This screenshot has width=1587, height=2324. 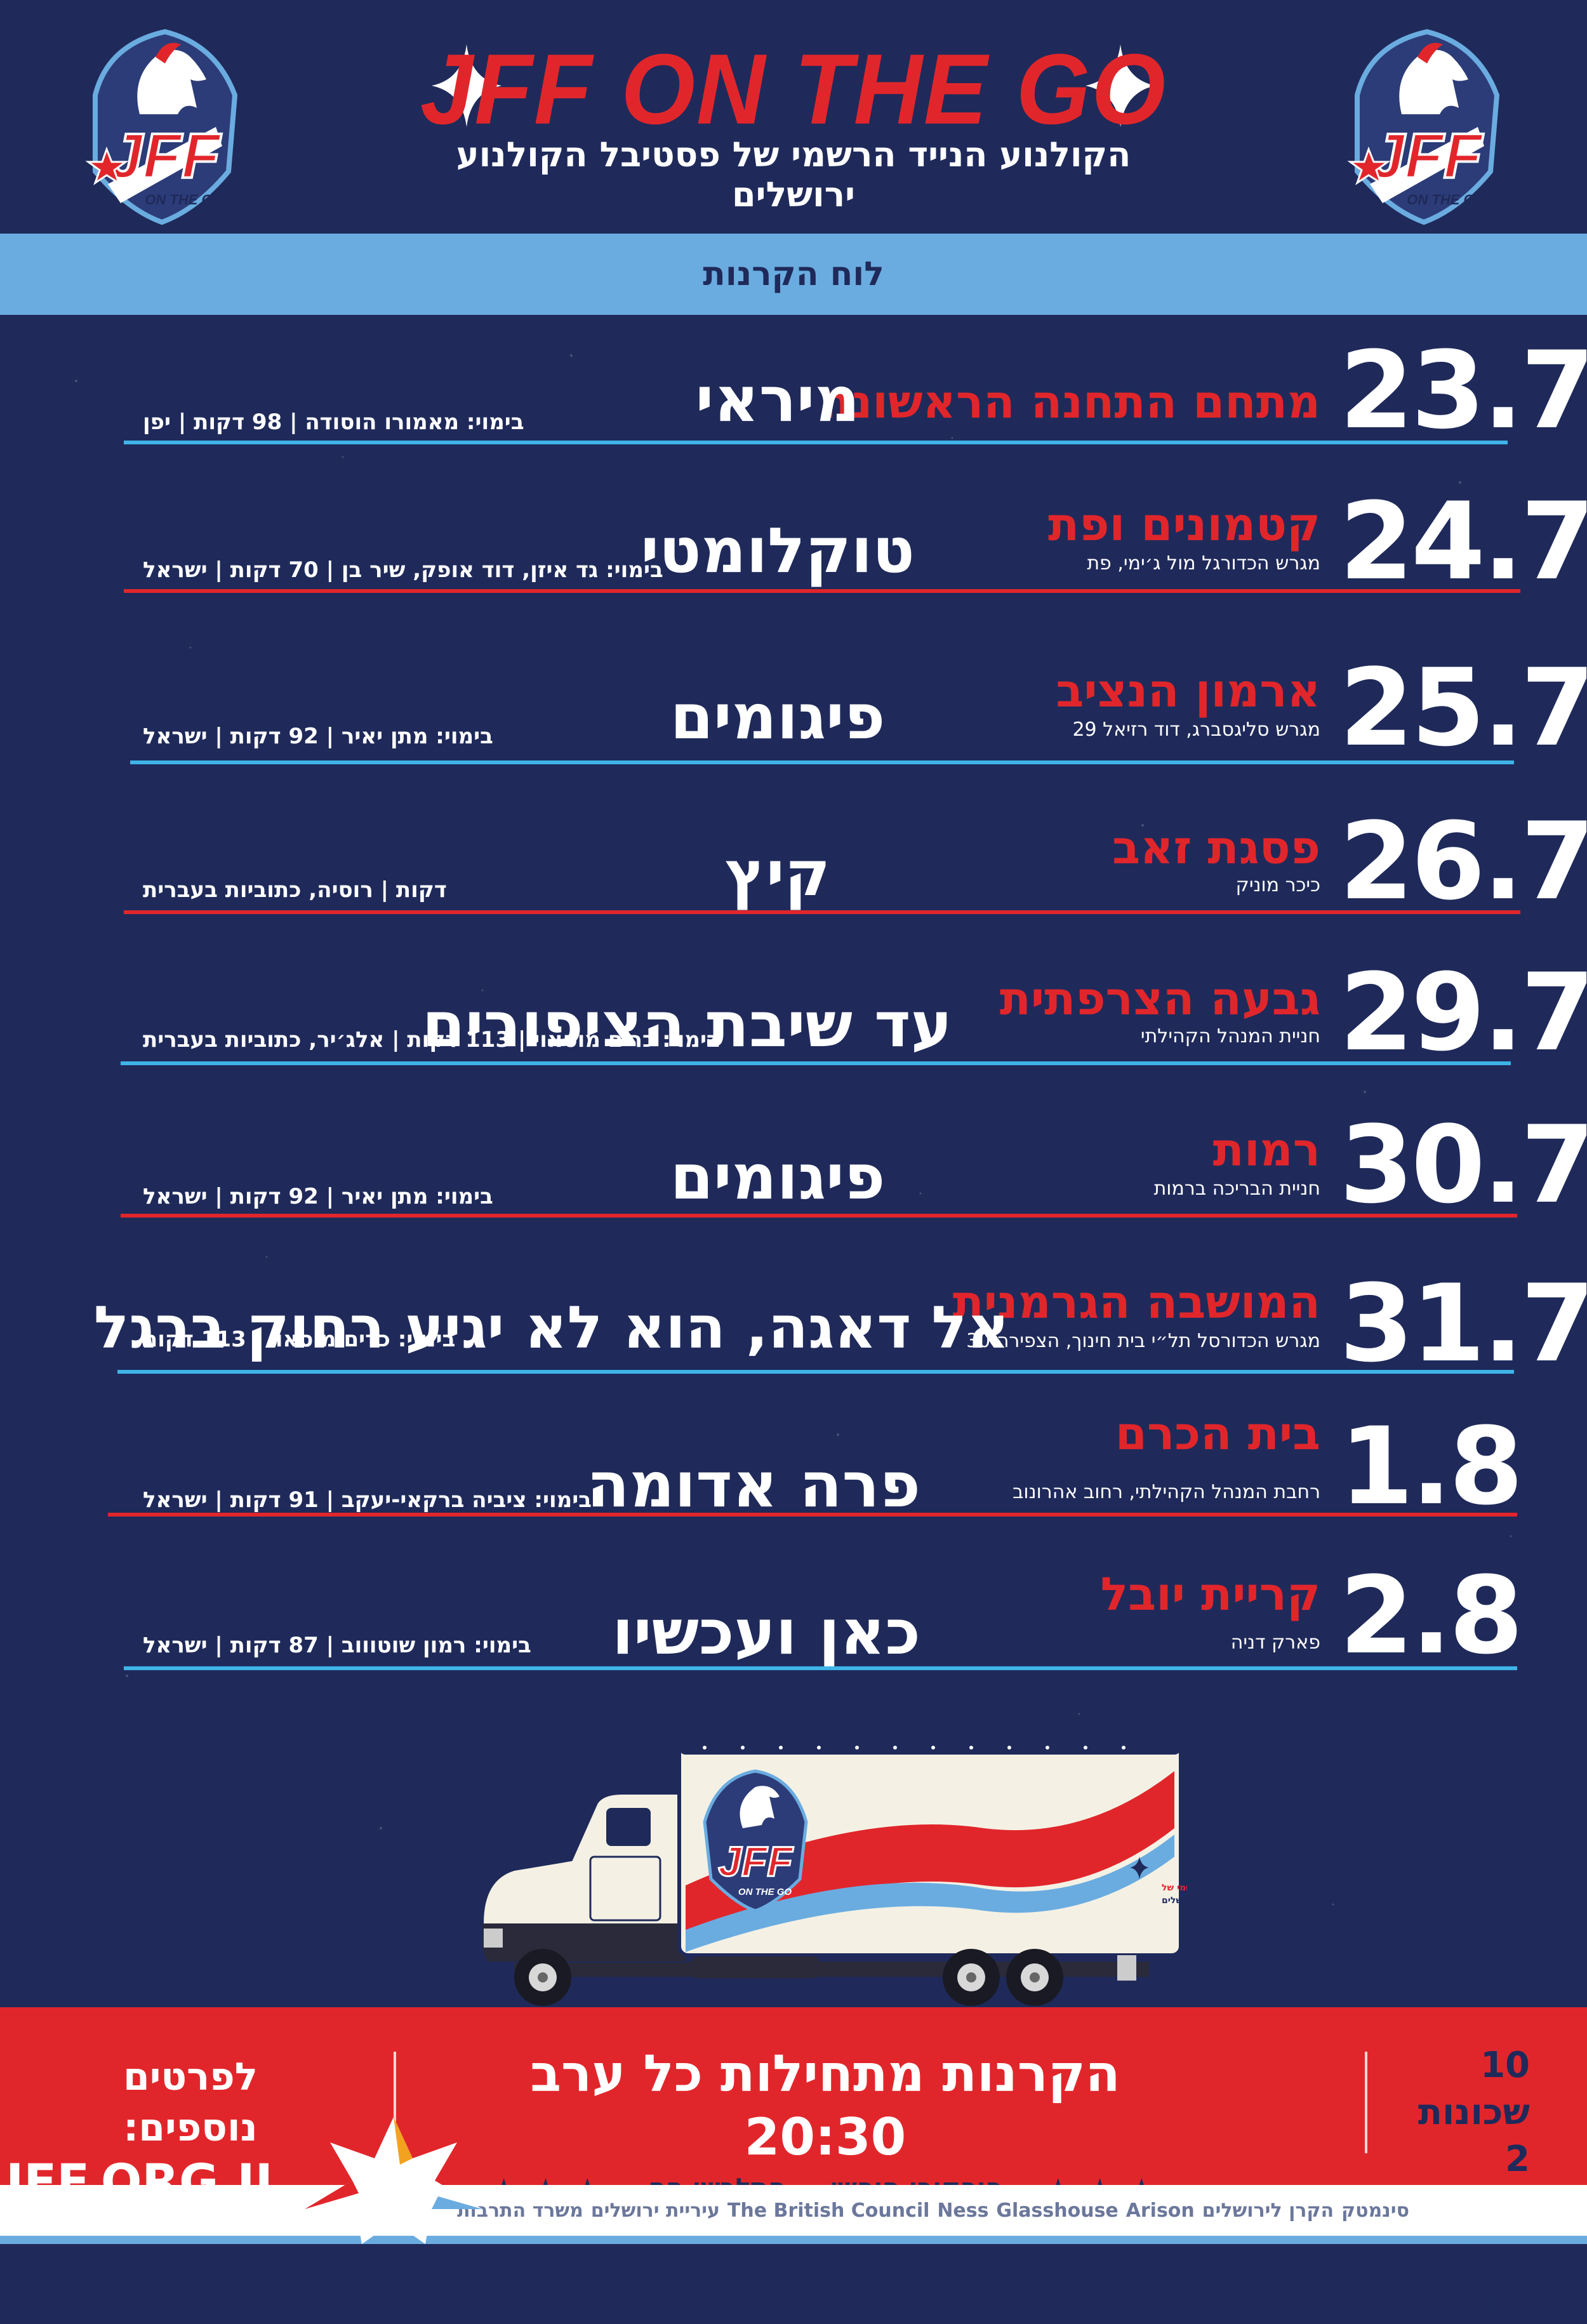 I want to click on more-info-label: לפרטים נוספים:, so click(x=190, y=2102).